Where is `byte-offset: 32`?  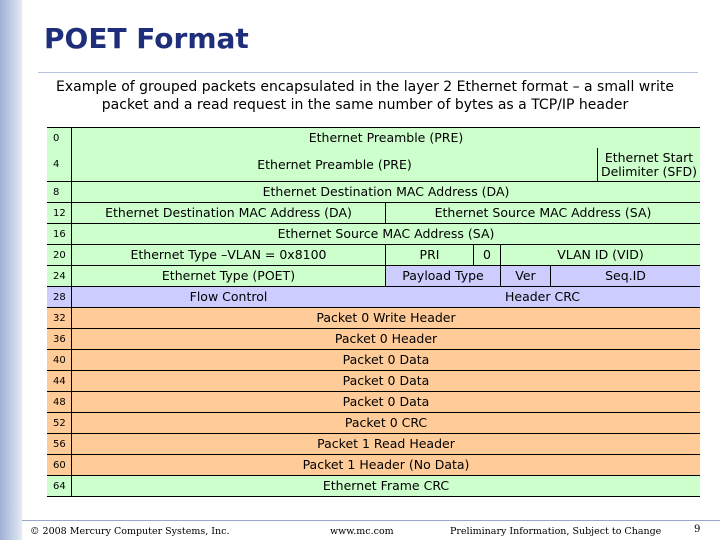 byte-offset: 32 is located at coordinates (59, 318).